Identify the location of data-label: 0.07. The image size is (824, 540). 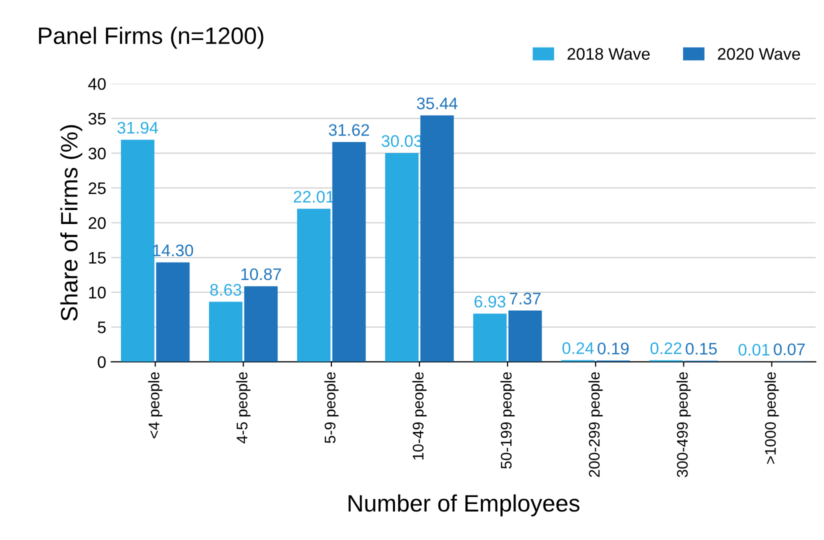
(789, 349).